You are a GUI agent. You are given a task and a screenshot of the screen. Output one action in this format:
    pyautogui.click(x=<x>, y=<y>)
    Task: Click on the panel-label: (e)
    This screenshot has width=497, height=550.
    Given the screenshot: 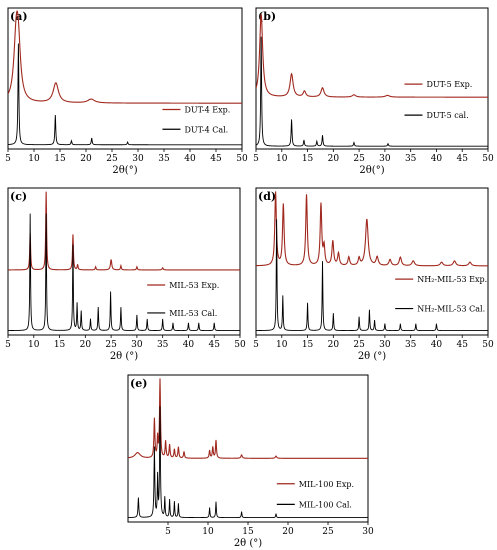 What is the action you would take?
    pyautogui.click(x=138, y=383)
    